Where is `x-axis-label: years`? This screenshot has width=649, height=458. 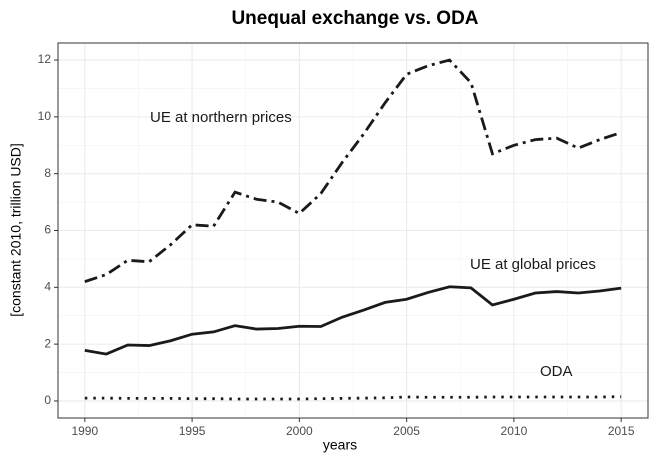 x-axis-label: years is located at coordinates (340, 445).